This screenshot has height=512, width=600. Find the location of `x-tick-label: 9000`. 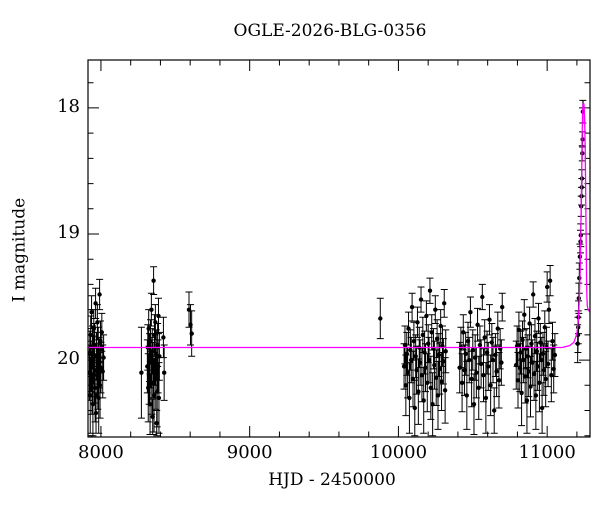

x-tick-label: 9000 is located at coordinates (249, 452).